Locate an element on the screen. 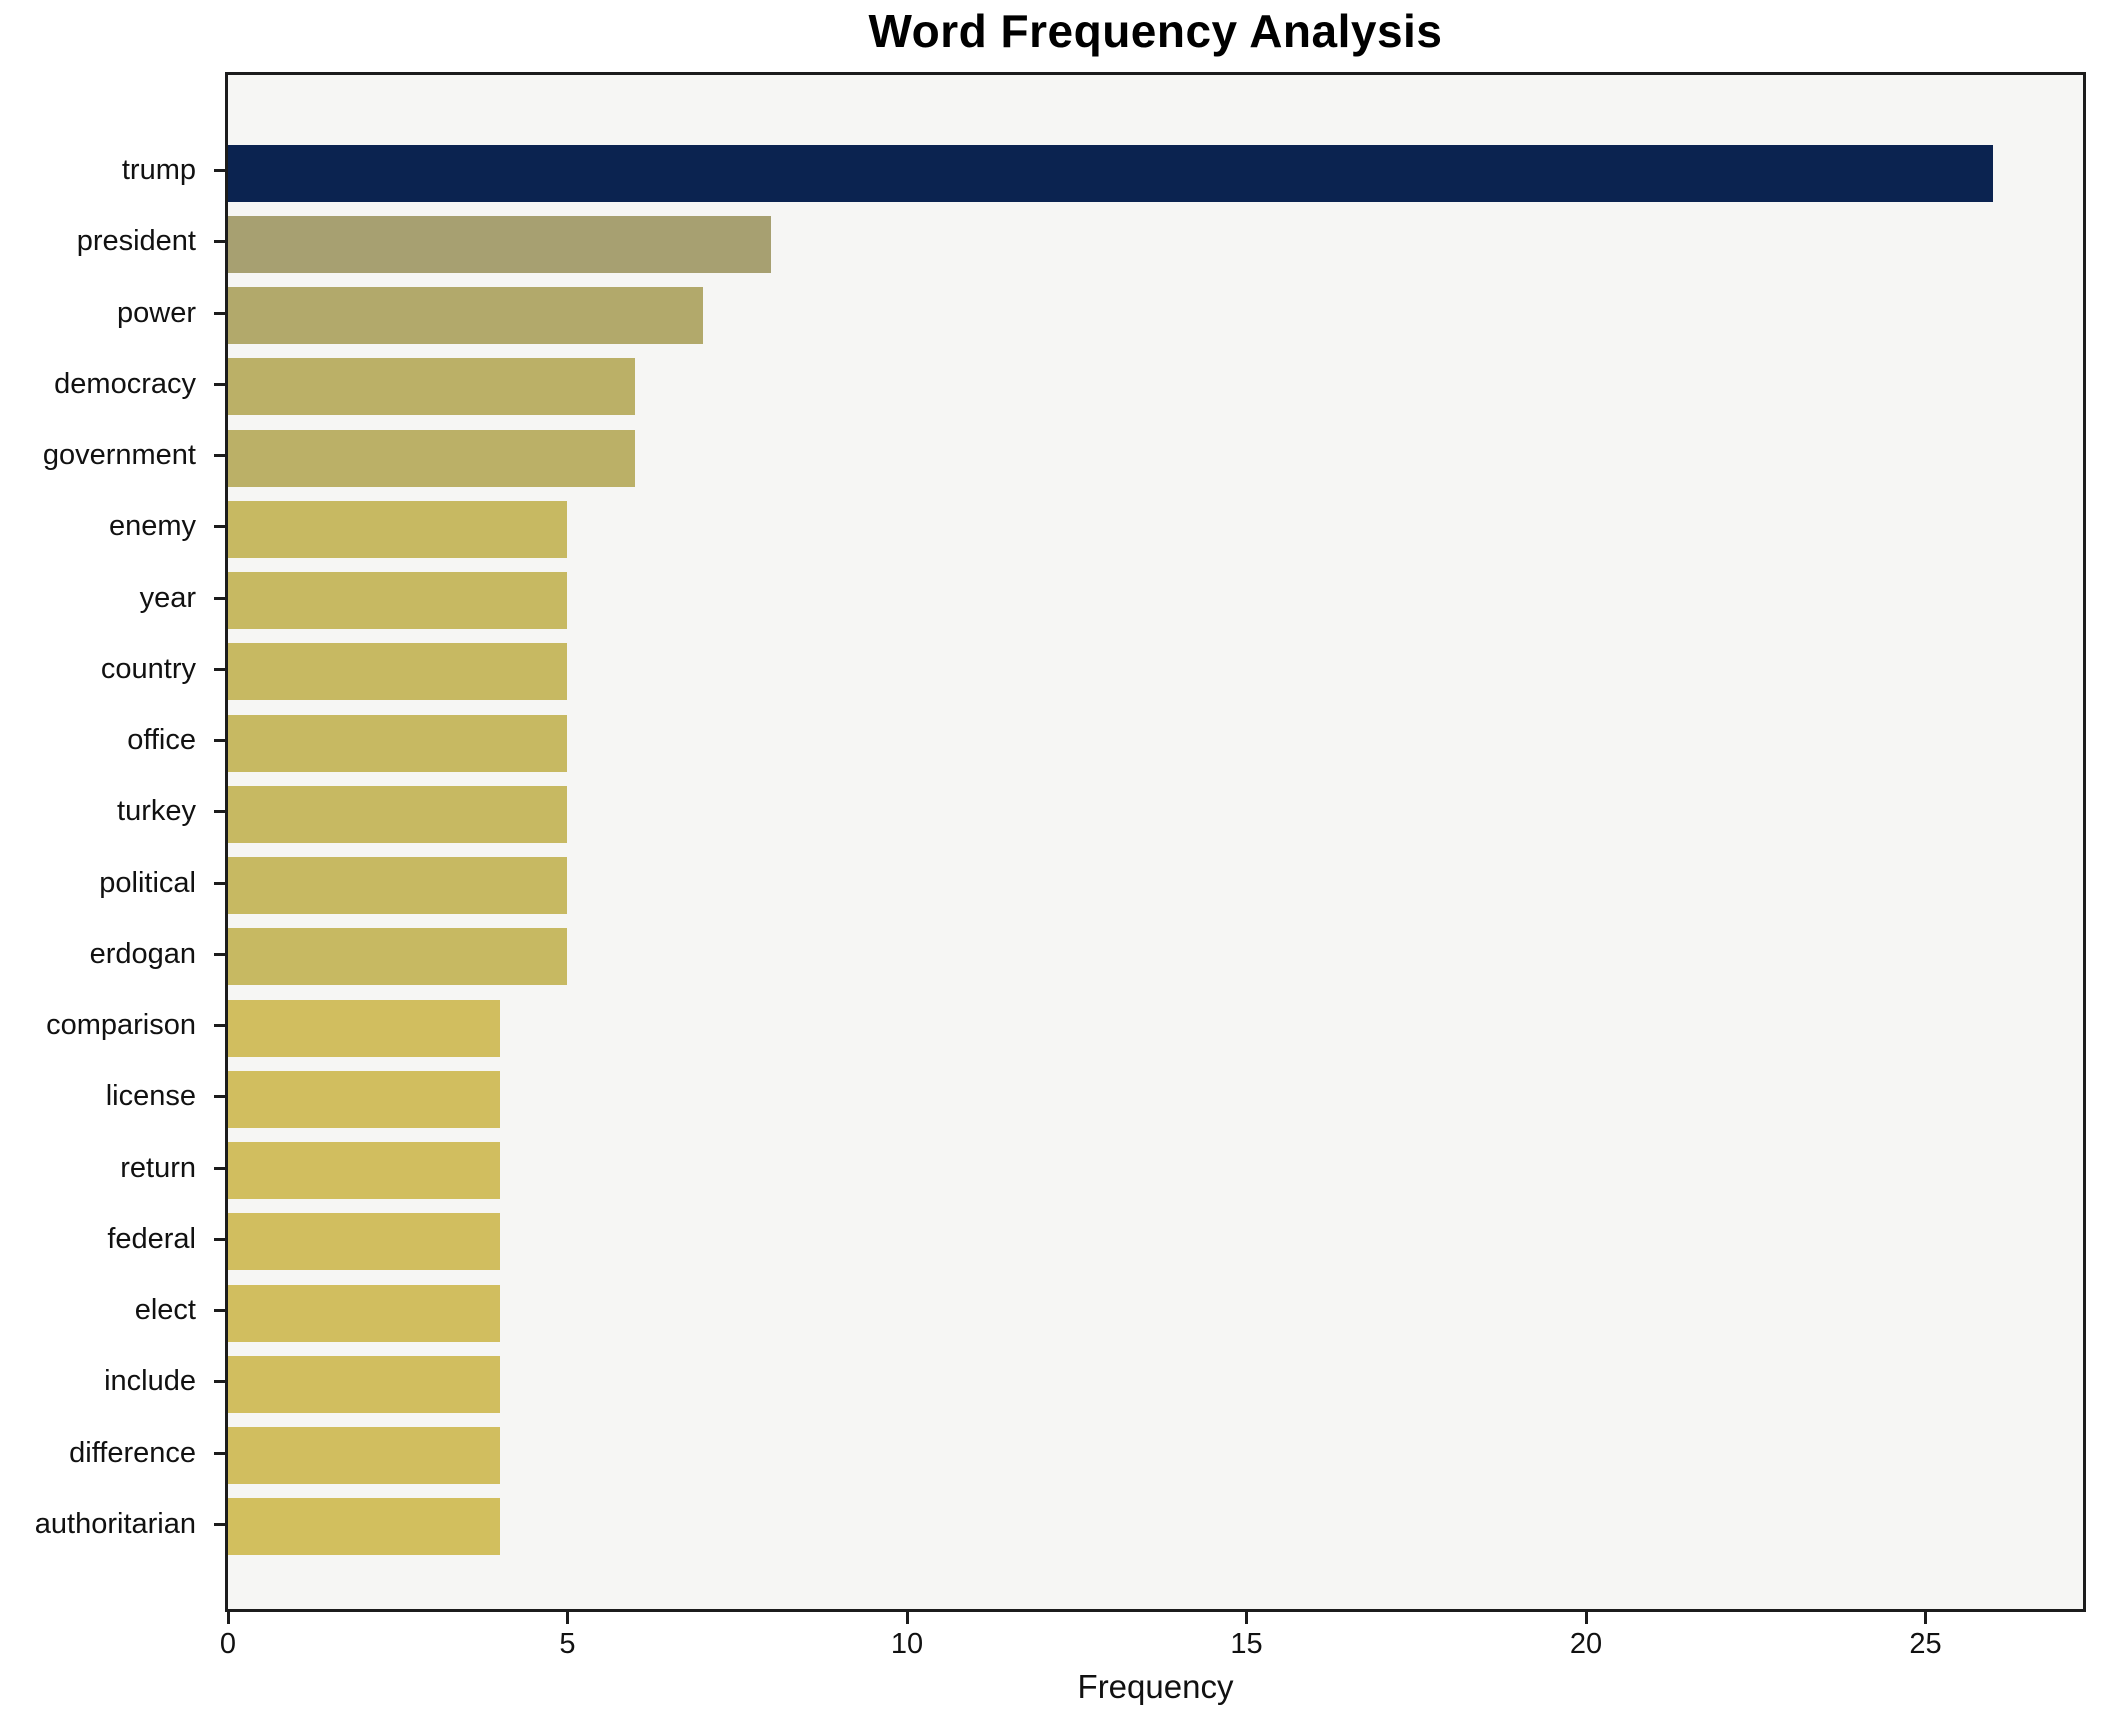 This screenshot has height=1722, width=2104. bar-erdogan is located at coordinates (398, 957).